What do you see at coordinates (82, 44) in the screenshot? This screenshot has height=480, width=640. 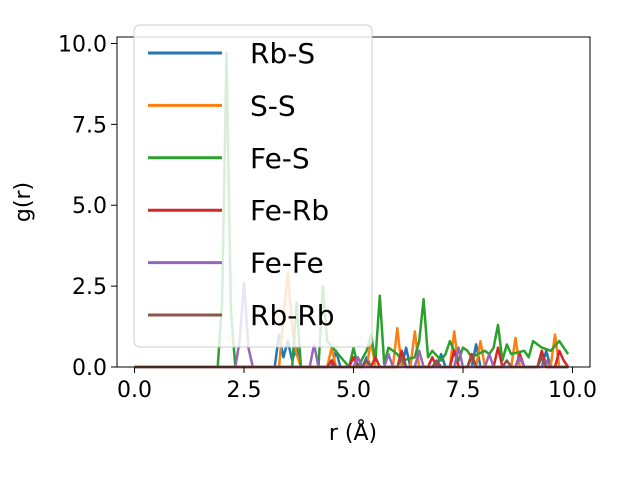 I see `y-tick-label: 10.0` at bounding box center [82, 44].